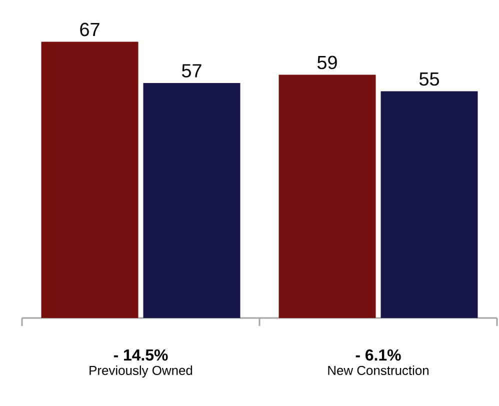 This screenshot has height=406, width=499. I want to click on text: - 6.1%, so click(378, 355).